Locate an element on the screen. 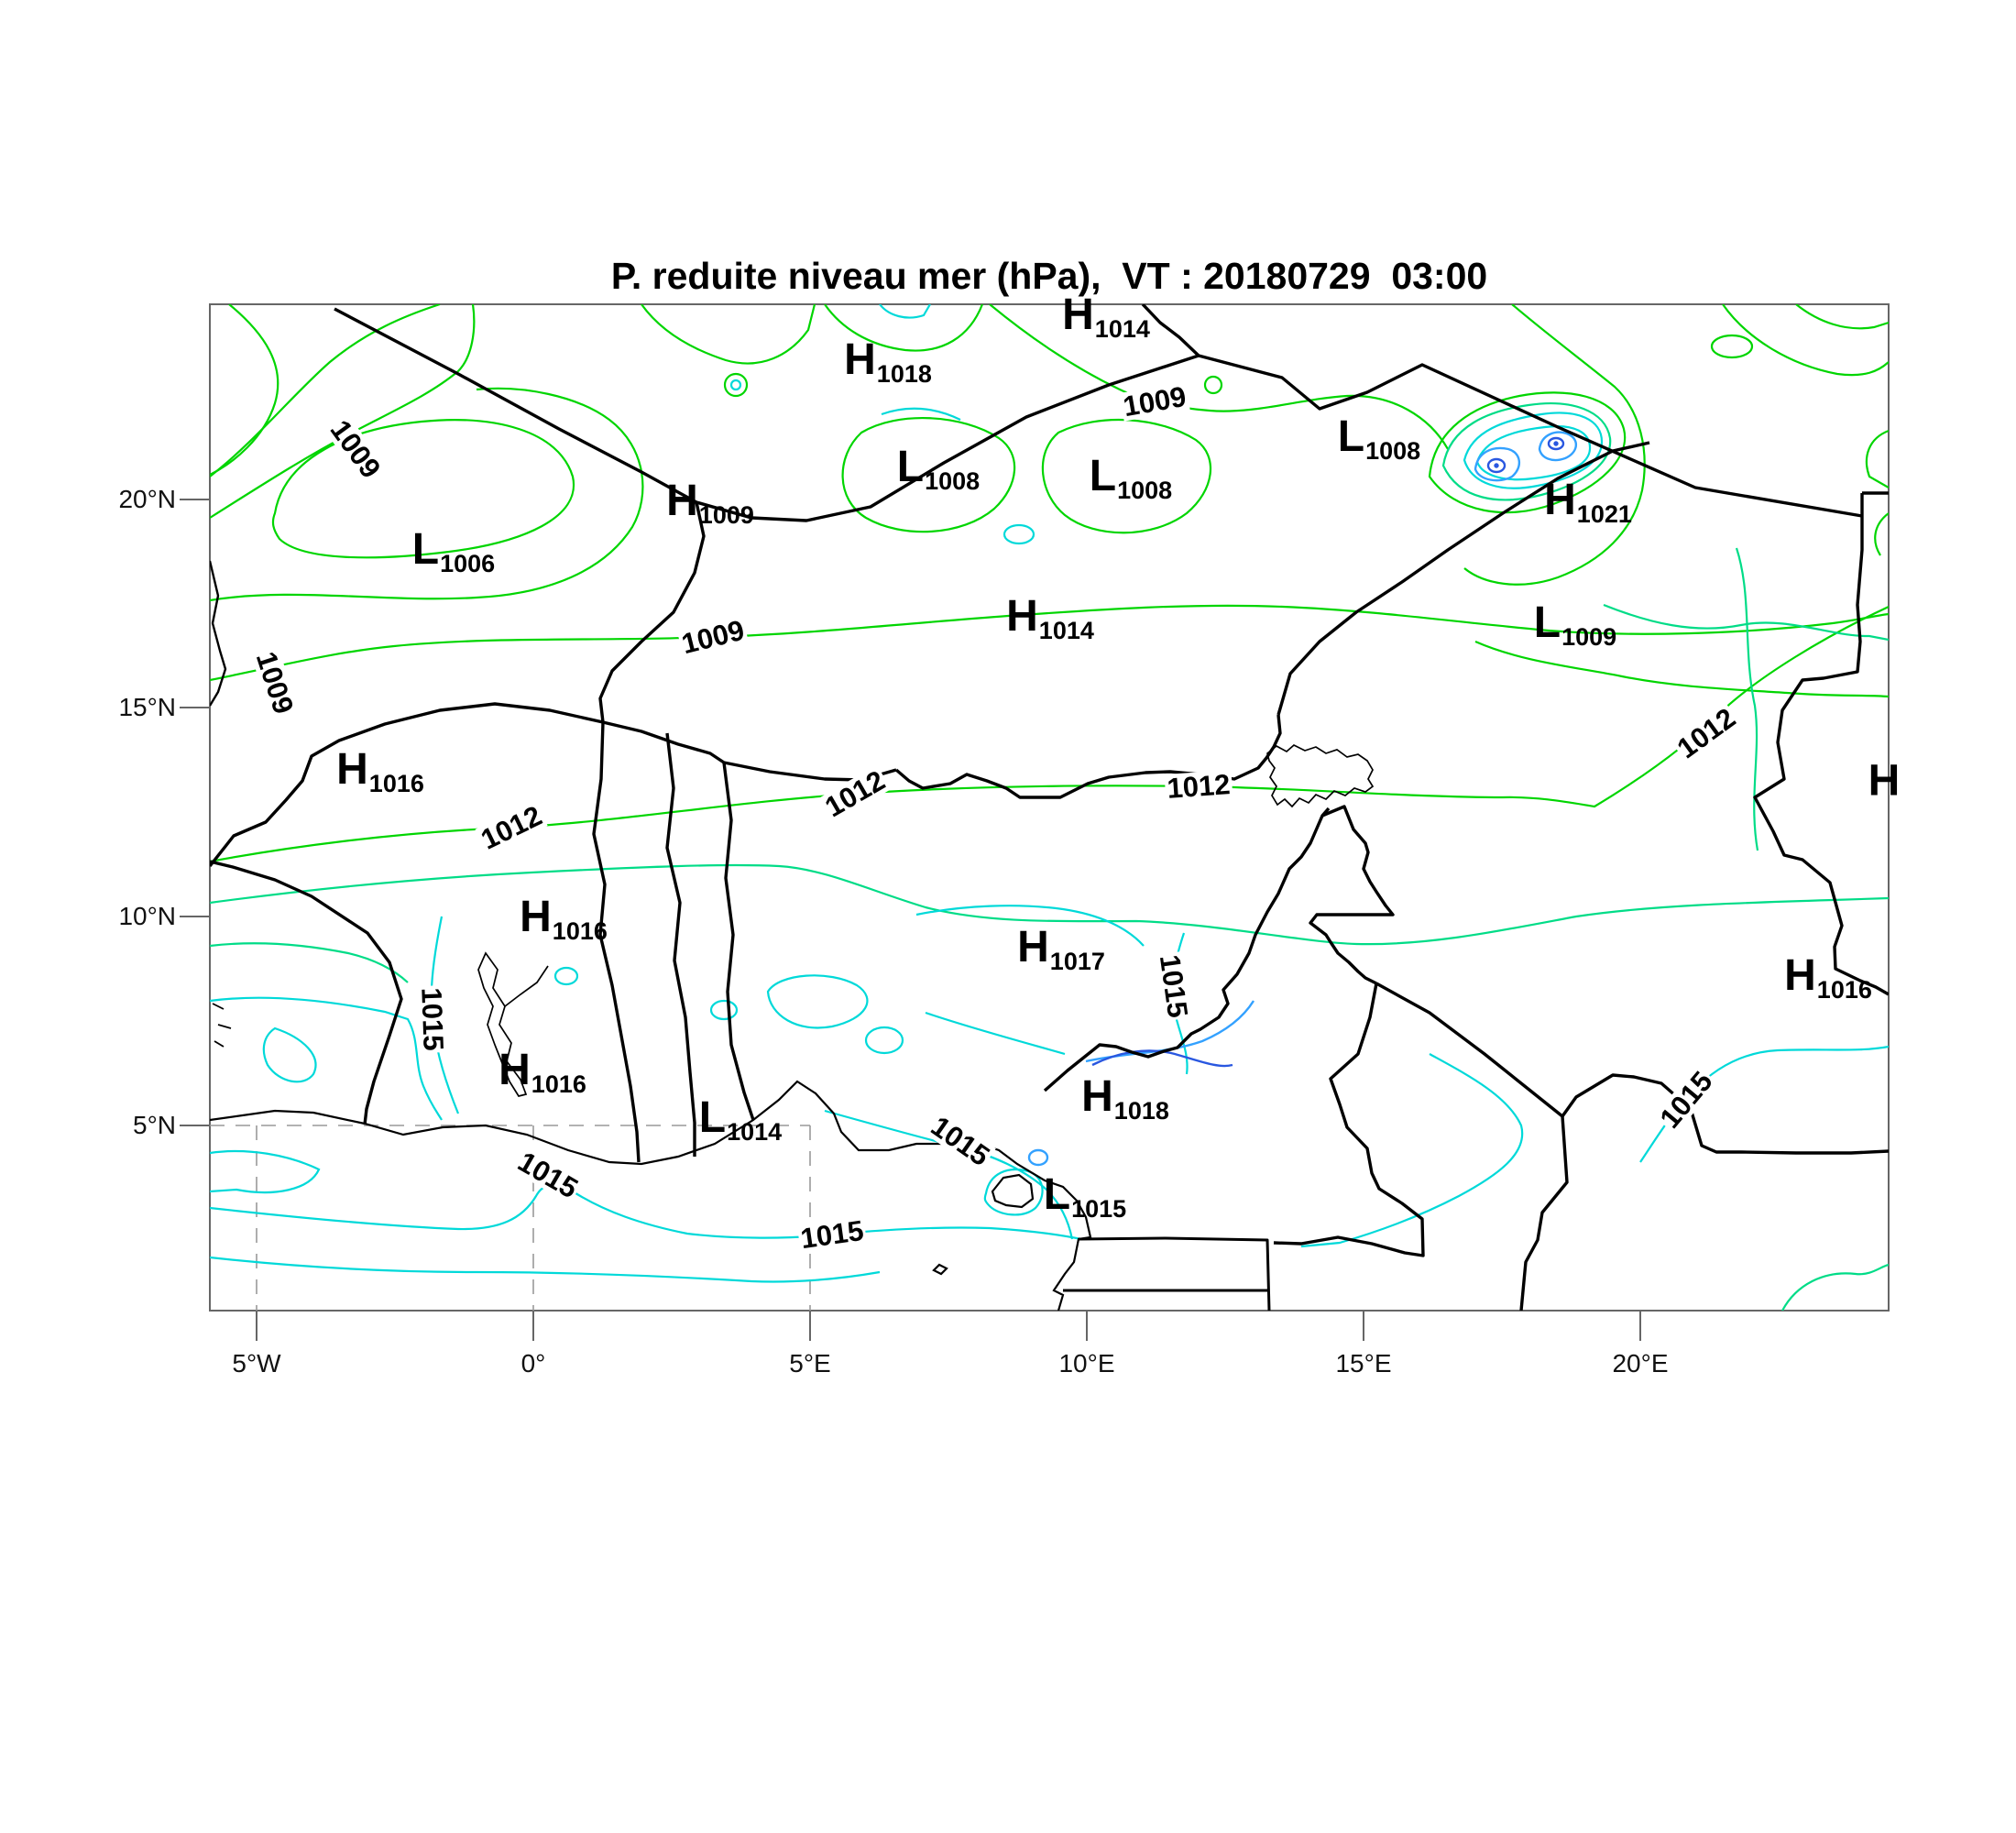 This screenshot has height=1833, width=2016. bioko-island is located at coordinates (1013, 1191).